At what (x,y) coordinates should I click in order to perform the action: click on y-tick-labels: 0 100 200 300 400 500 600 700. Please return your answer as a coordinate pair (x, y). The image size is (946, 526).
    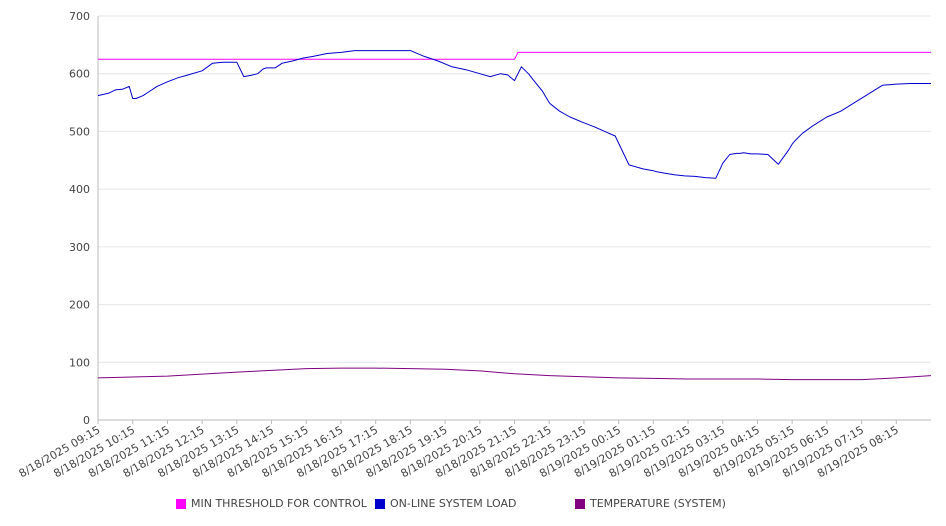
    Looking at the image, I should click on (79, 218).